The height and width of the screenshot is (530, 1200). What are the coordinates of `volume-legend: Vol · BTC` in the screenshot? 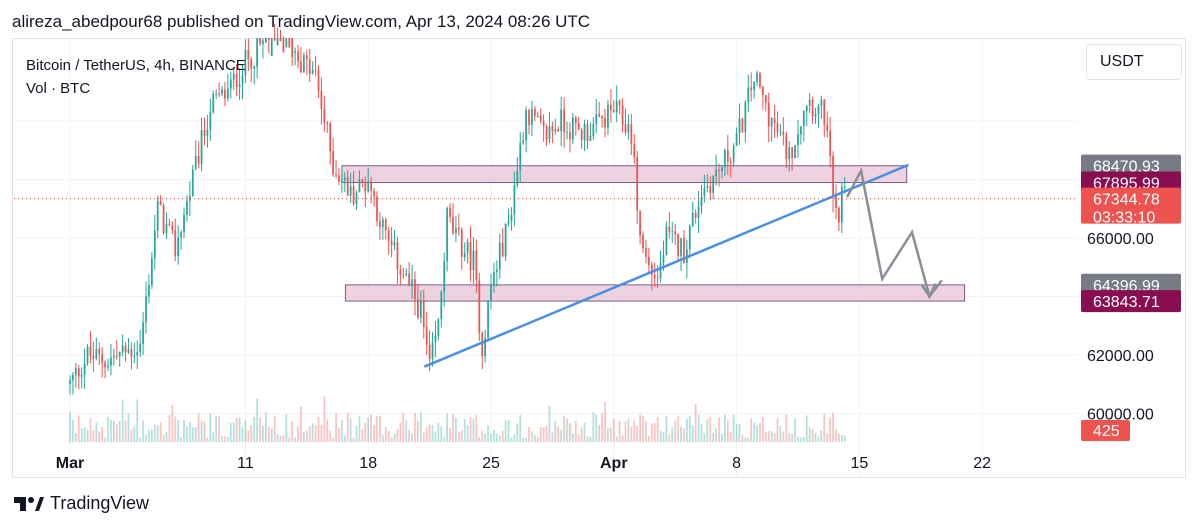 It's located at (58, 88).